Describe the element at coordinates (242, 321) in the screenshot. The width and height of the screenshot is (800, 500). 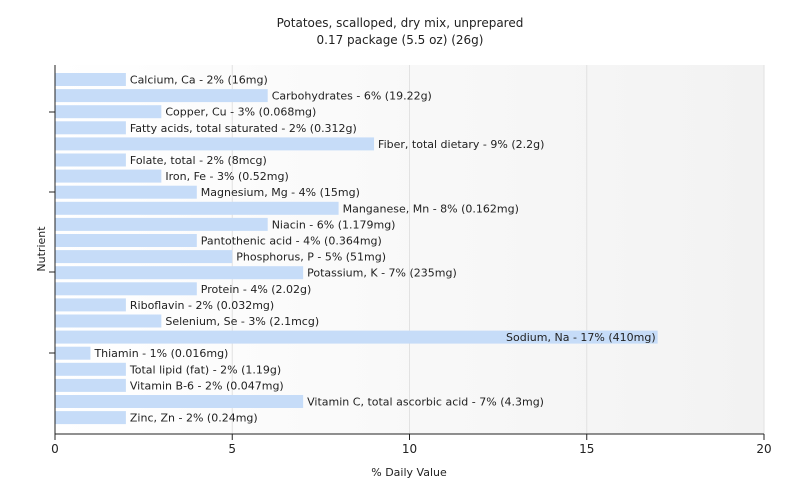
I see `bar-label: Selenium, Se - 3% (2.1mcg)` at that location.